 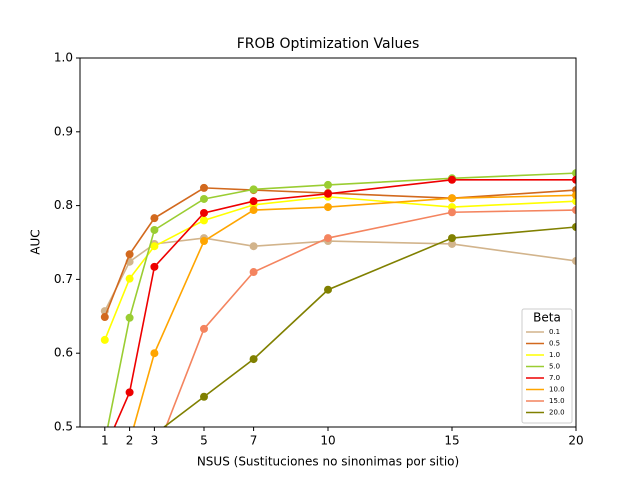 What do you see at coordinates (557, 413) in the screenshot?
I see `legend-label: 20.0` at bounding box center [557, 413].